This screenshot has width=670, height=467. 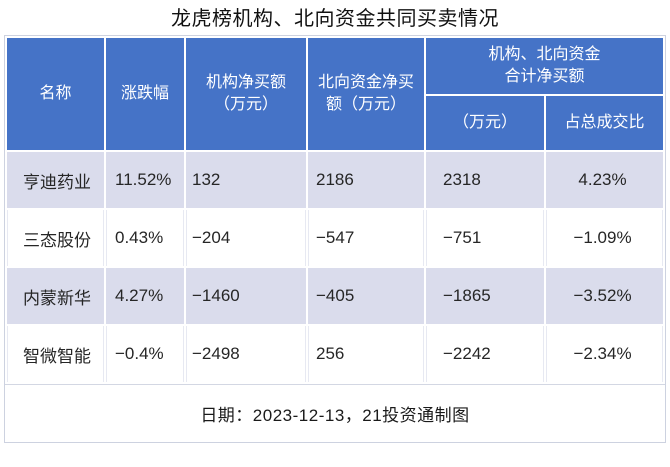 What do you see at coordinates (365, 104) in the screenshot?
I see `col-header-northbound-line2: 额（万元）` at bounding box center [365, 104].